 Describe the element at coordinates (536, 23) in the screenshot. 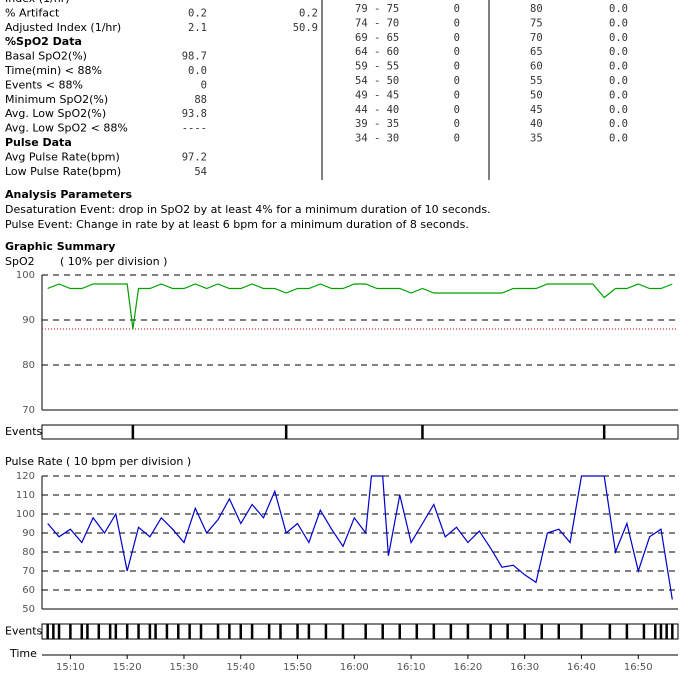

I see `range-label: 75` at that location.